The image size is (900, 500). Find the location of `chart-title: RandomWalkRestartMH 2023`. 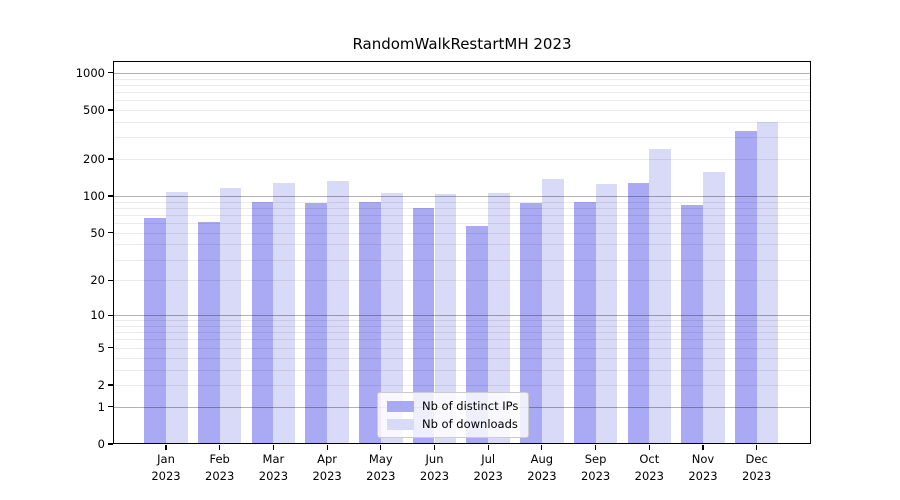

chart-title: RandomWalkRestartMH 2023 is located at coordinates (462, 44).